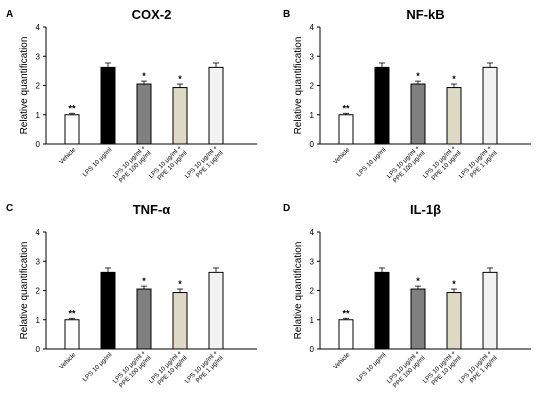 The image size is (550, 403). I want to click on chart-title: TNF-α, so click(152, 209).